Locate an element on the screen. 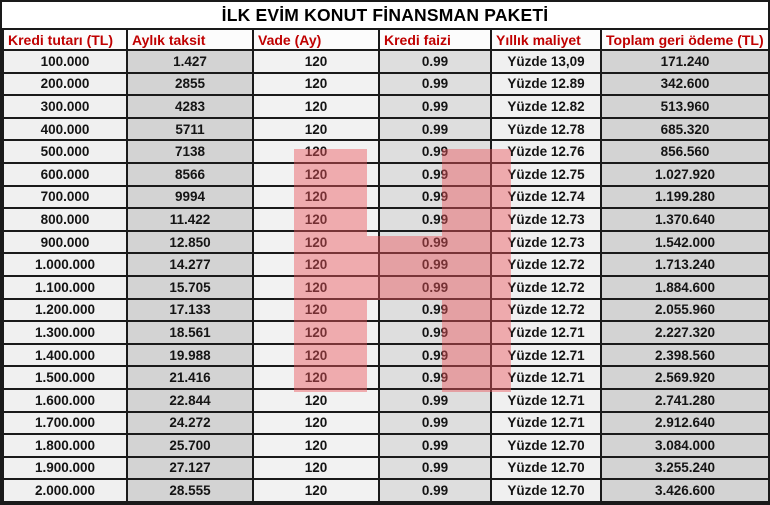  table-cell: 600.000 is located at coordinates (65, 174).